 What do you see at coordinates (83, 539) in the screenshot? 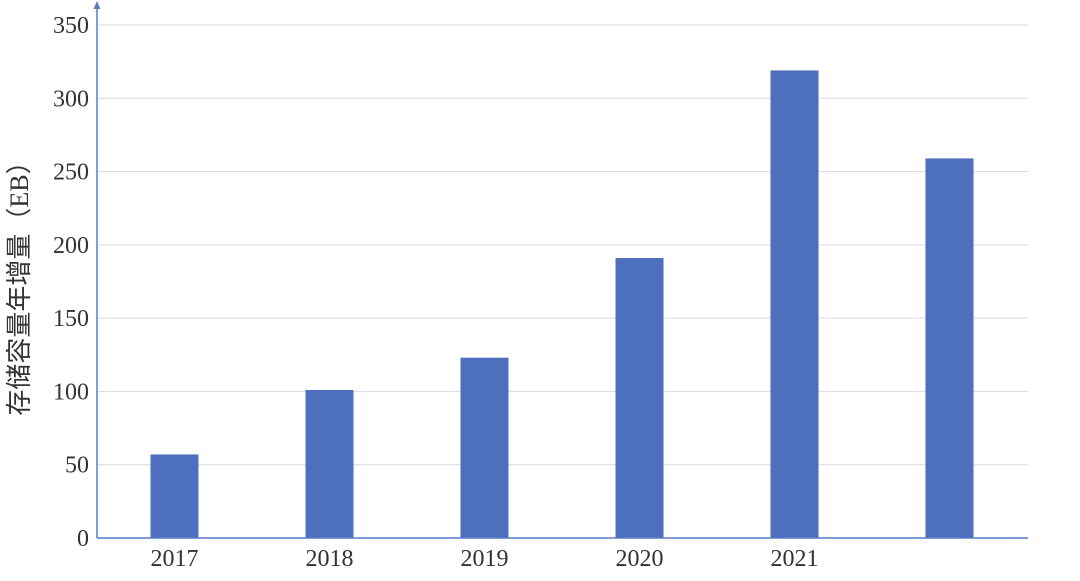
I see `y-tick-label-0: 0` at bounding box center [83, 539].